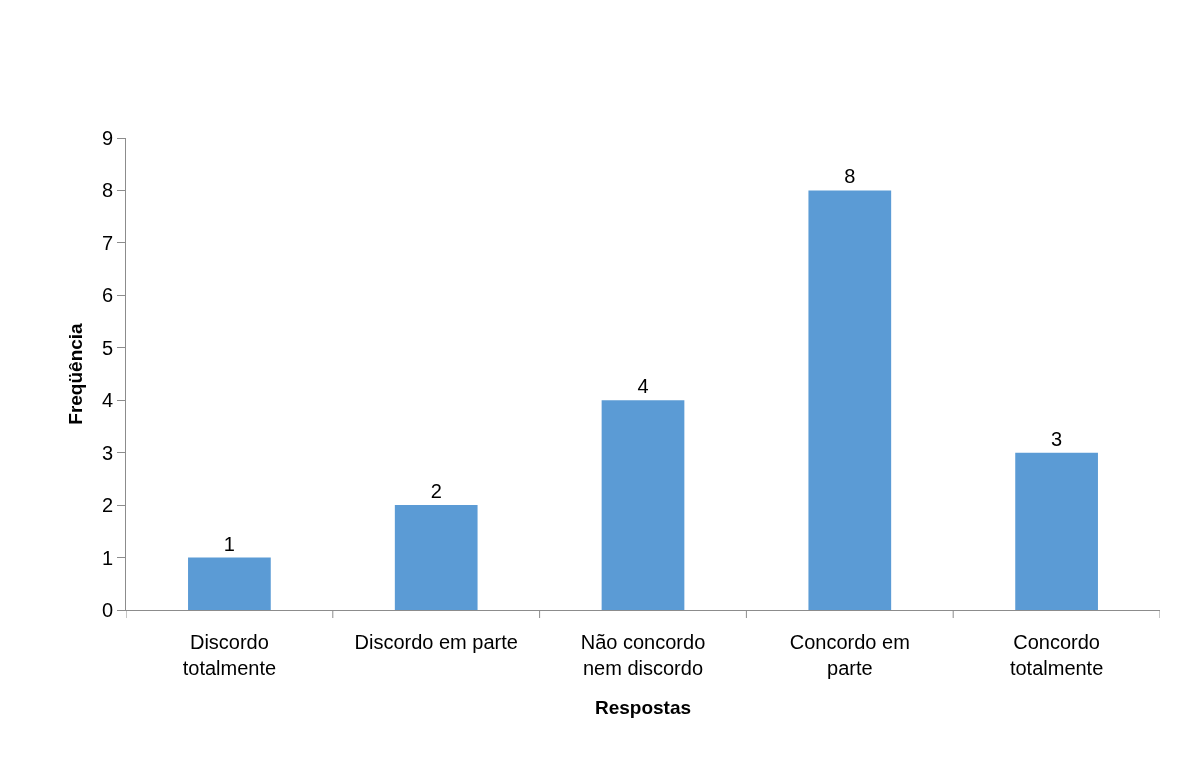  Describe the element at coordinates (75, 373) in the screenshot. I see `y-axis-title: Freqüência` at that location.